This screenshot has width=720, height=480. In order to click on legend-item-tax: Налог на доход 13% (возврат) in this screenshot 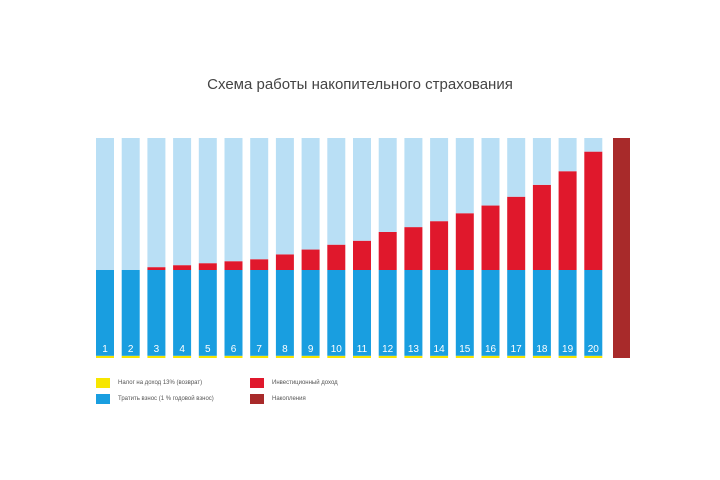, I will do `click(149, 383)`.